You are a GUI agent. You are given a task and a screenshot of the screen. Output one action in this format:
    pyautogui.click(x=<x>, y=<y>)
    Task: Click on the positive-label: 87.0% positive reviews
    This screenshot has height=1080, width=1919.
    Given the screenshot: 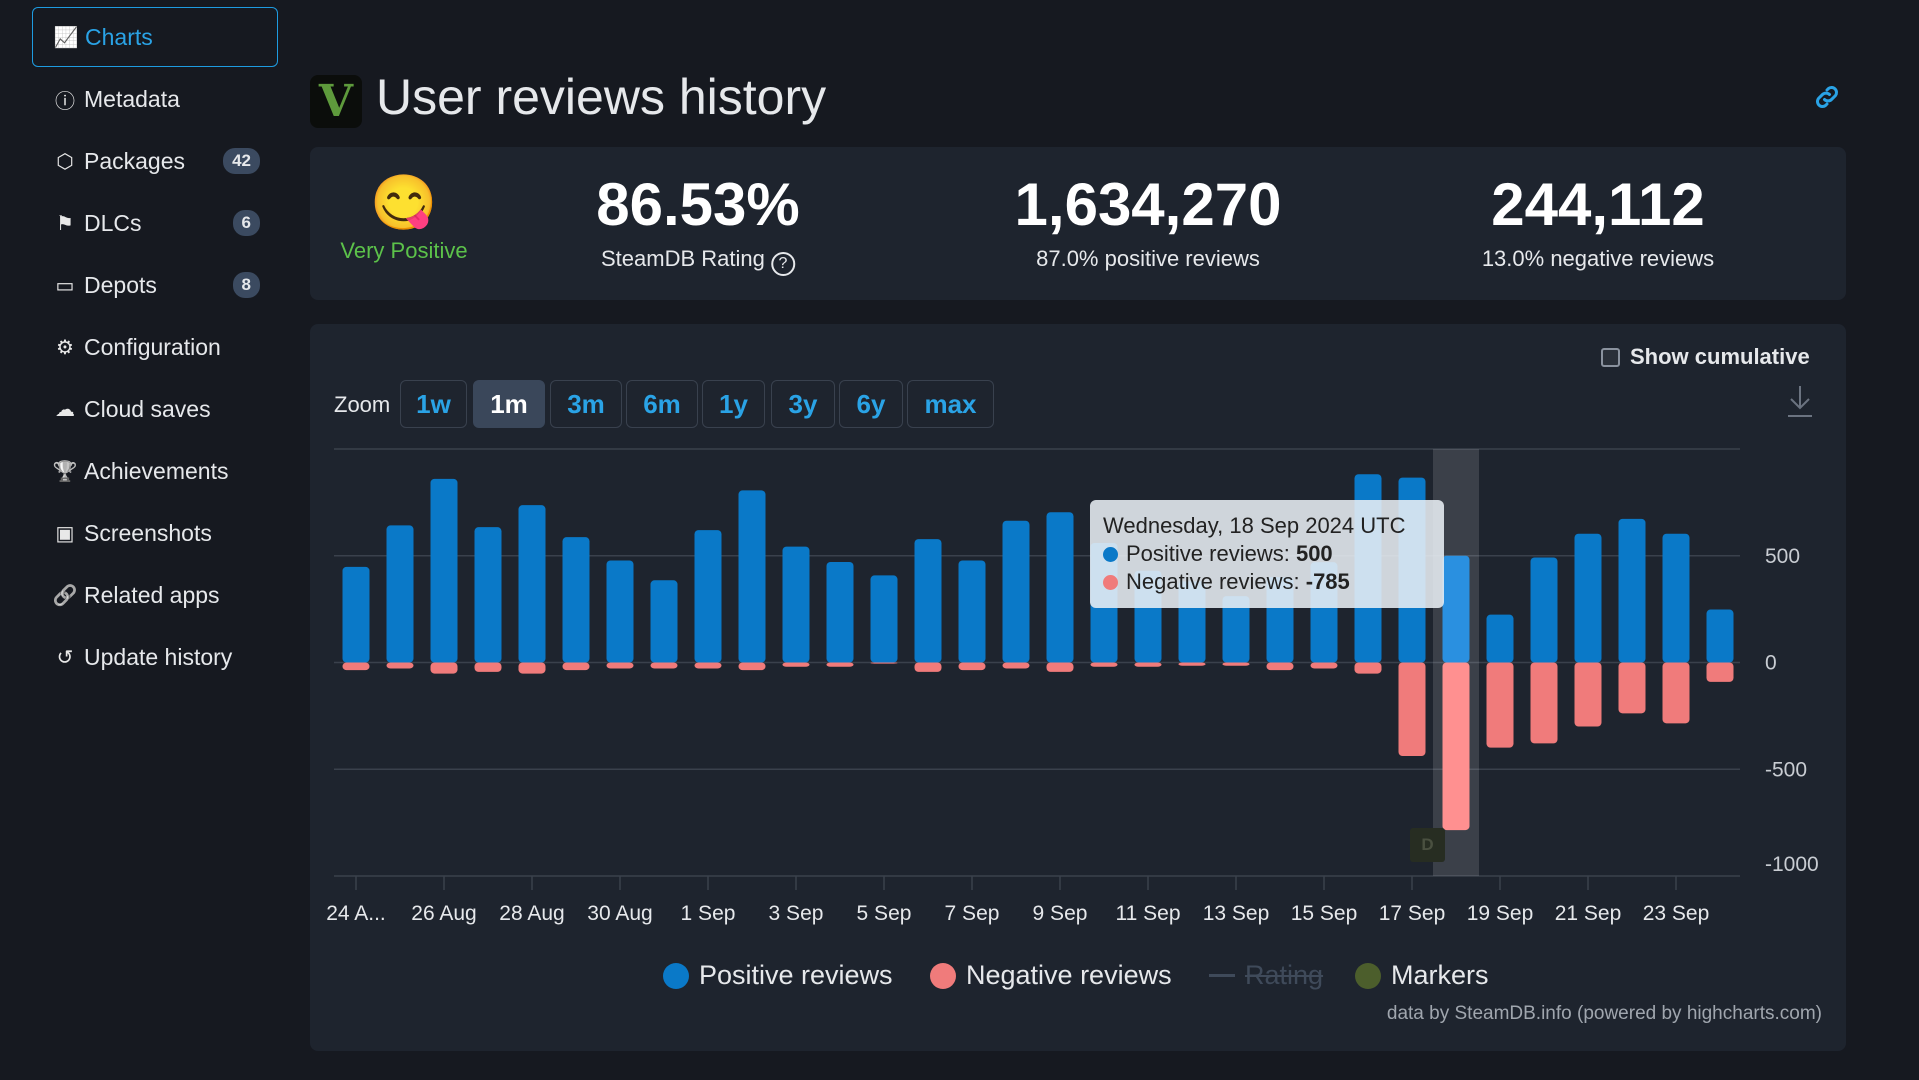 What is the action you would take?
    pyautogui.click(x=1148, y=258)
    